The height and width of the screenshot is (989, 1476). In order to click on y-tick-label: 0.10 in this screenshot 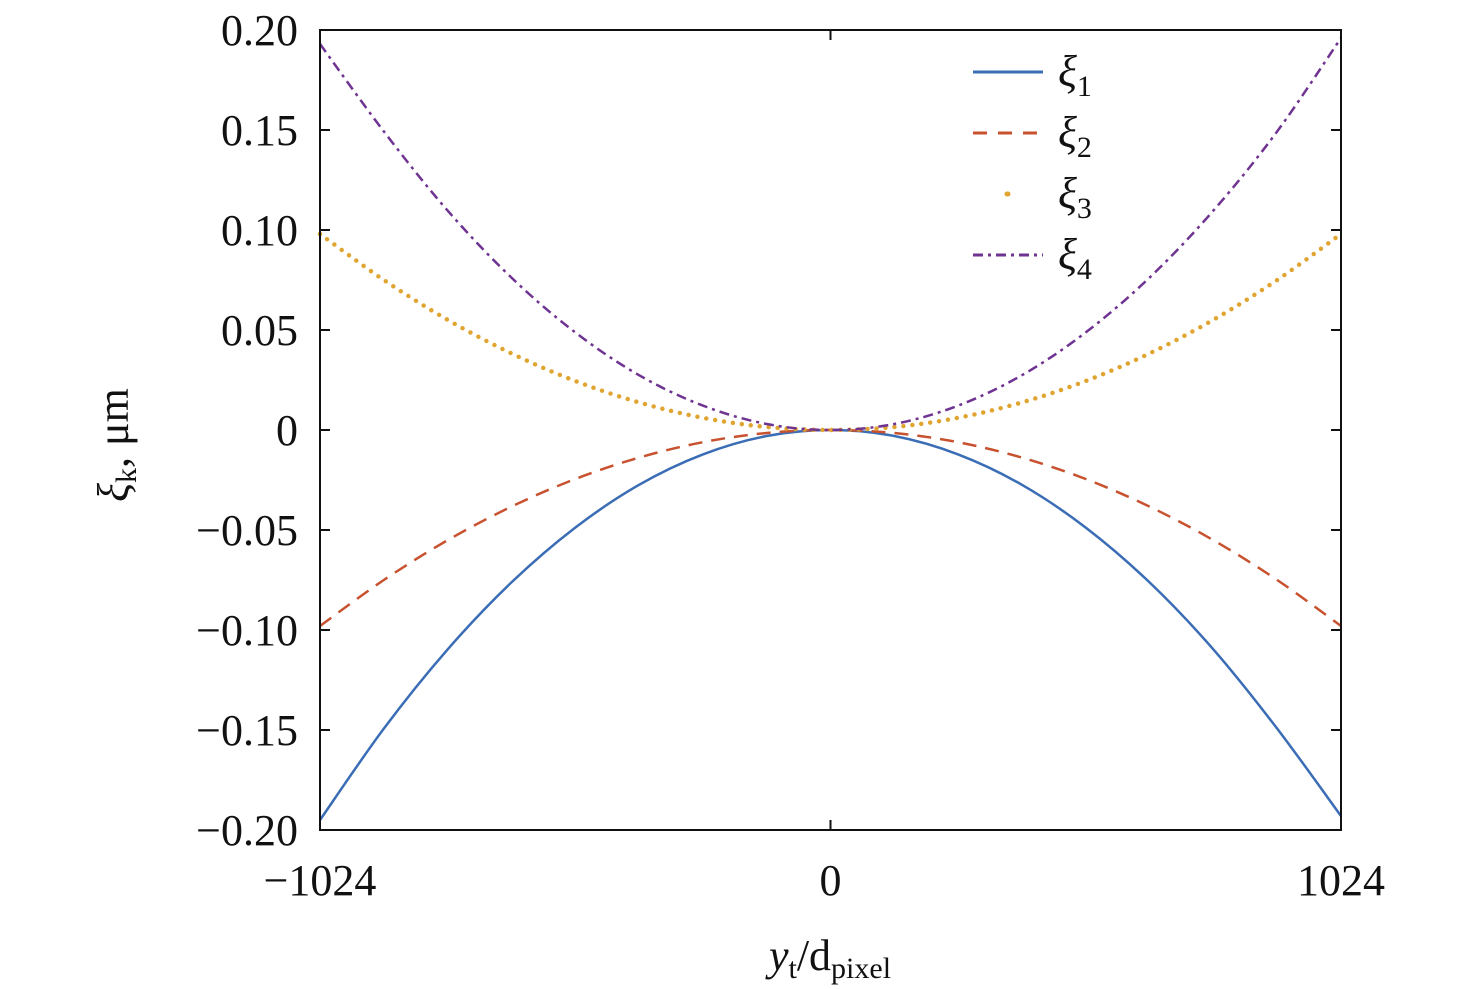, I will do `click(259, 230)`.